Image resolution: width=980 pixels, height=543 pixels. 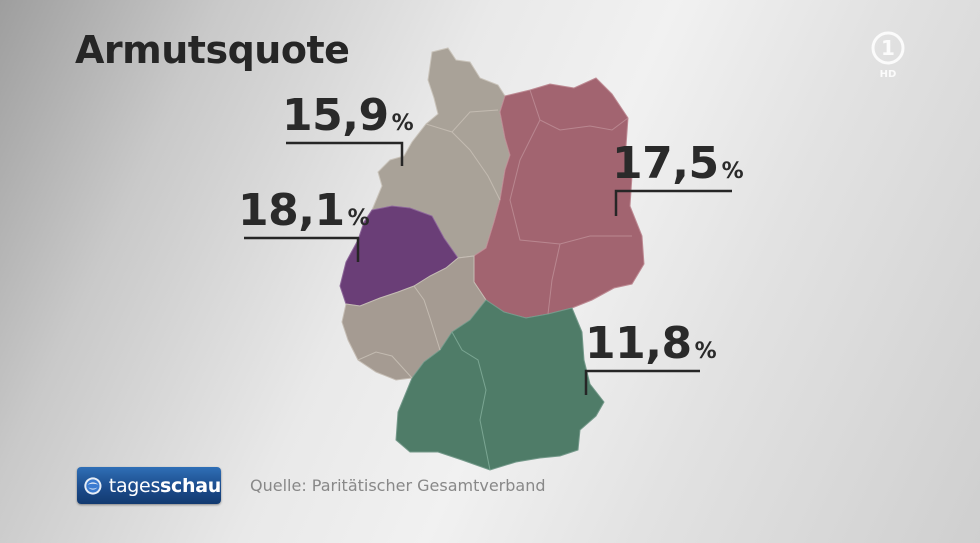 What do you see at coordinates (888, 74) in the screenshot?
I see `hd-badge: HD` at bounding box center [888, 74].